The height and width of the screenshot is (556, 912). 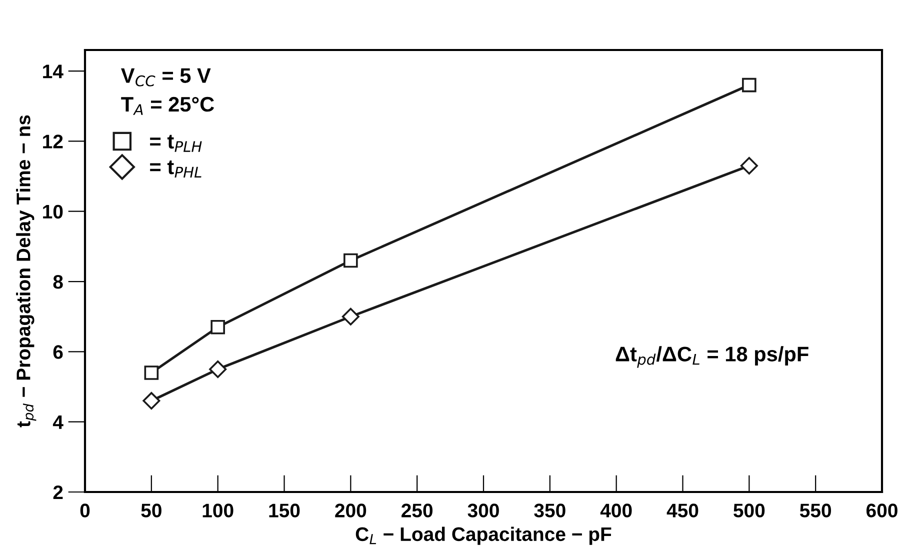 I want to click on x-tick-label: 200, so click(x=350, y=511).